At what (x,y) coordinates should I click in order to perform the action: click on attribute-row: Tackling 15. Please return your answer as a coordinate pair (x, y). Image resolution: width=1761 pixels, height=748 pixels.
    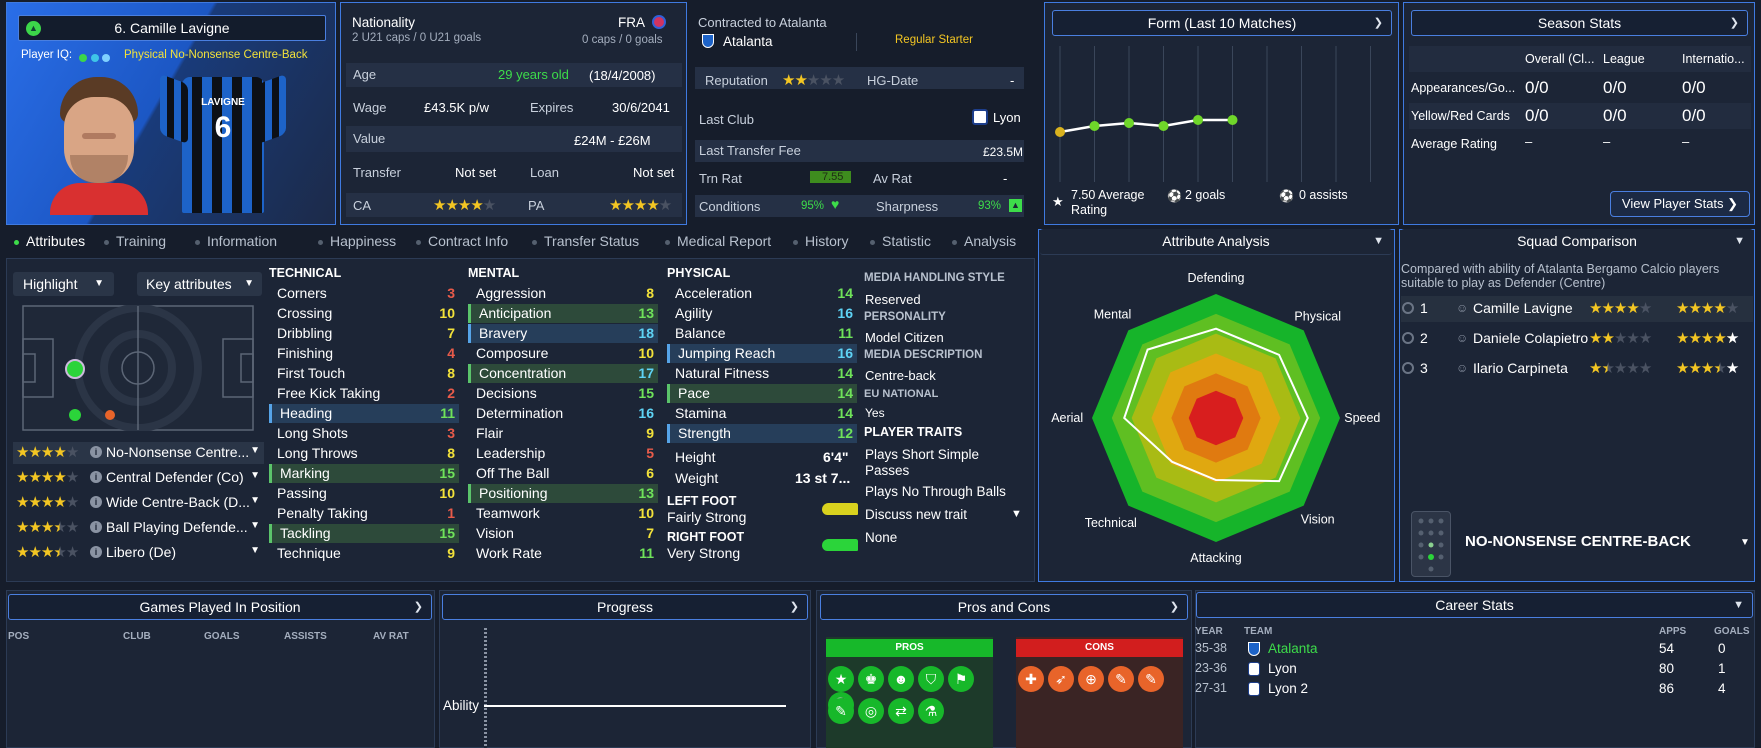
    Looking at the image, I should click on (364, 533).